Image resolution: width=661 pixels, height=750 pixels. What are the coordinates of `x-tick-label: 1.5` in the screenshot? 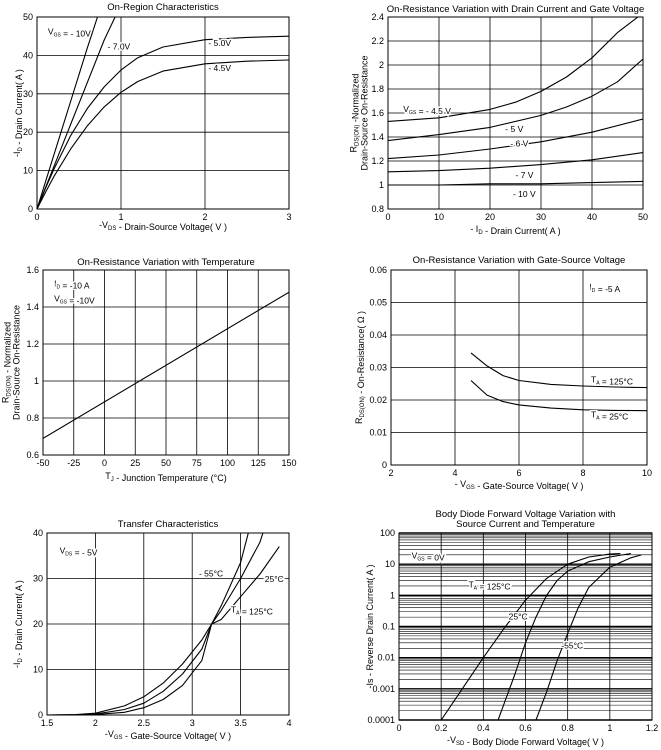 It's located at (47, 723).